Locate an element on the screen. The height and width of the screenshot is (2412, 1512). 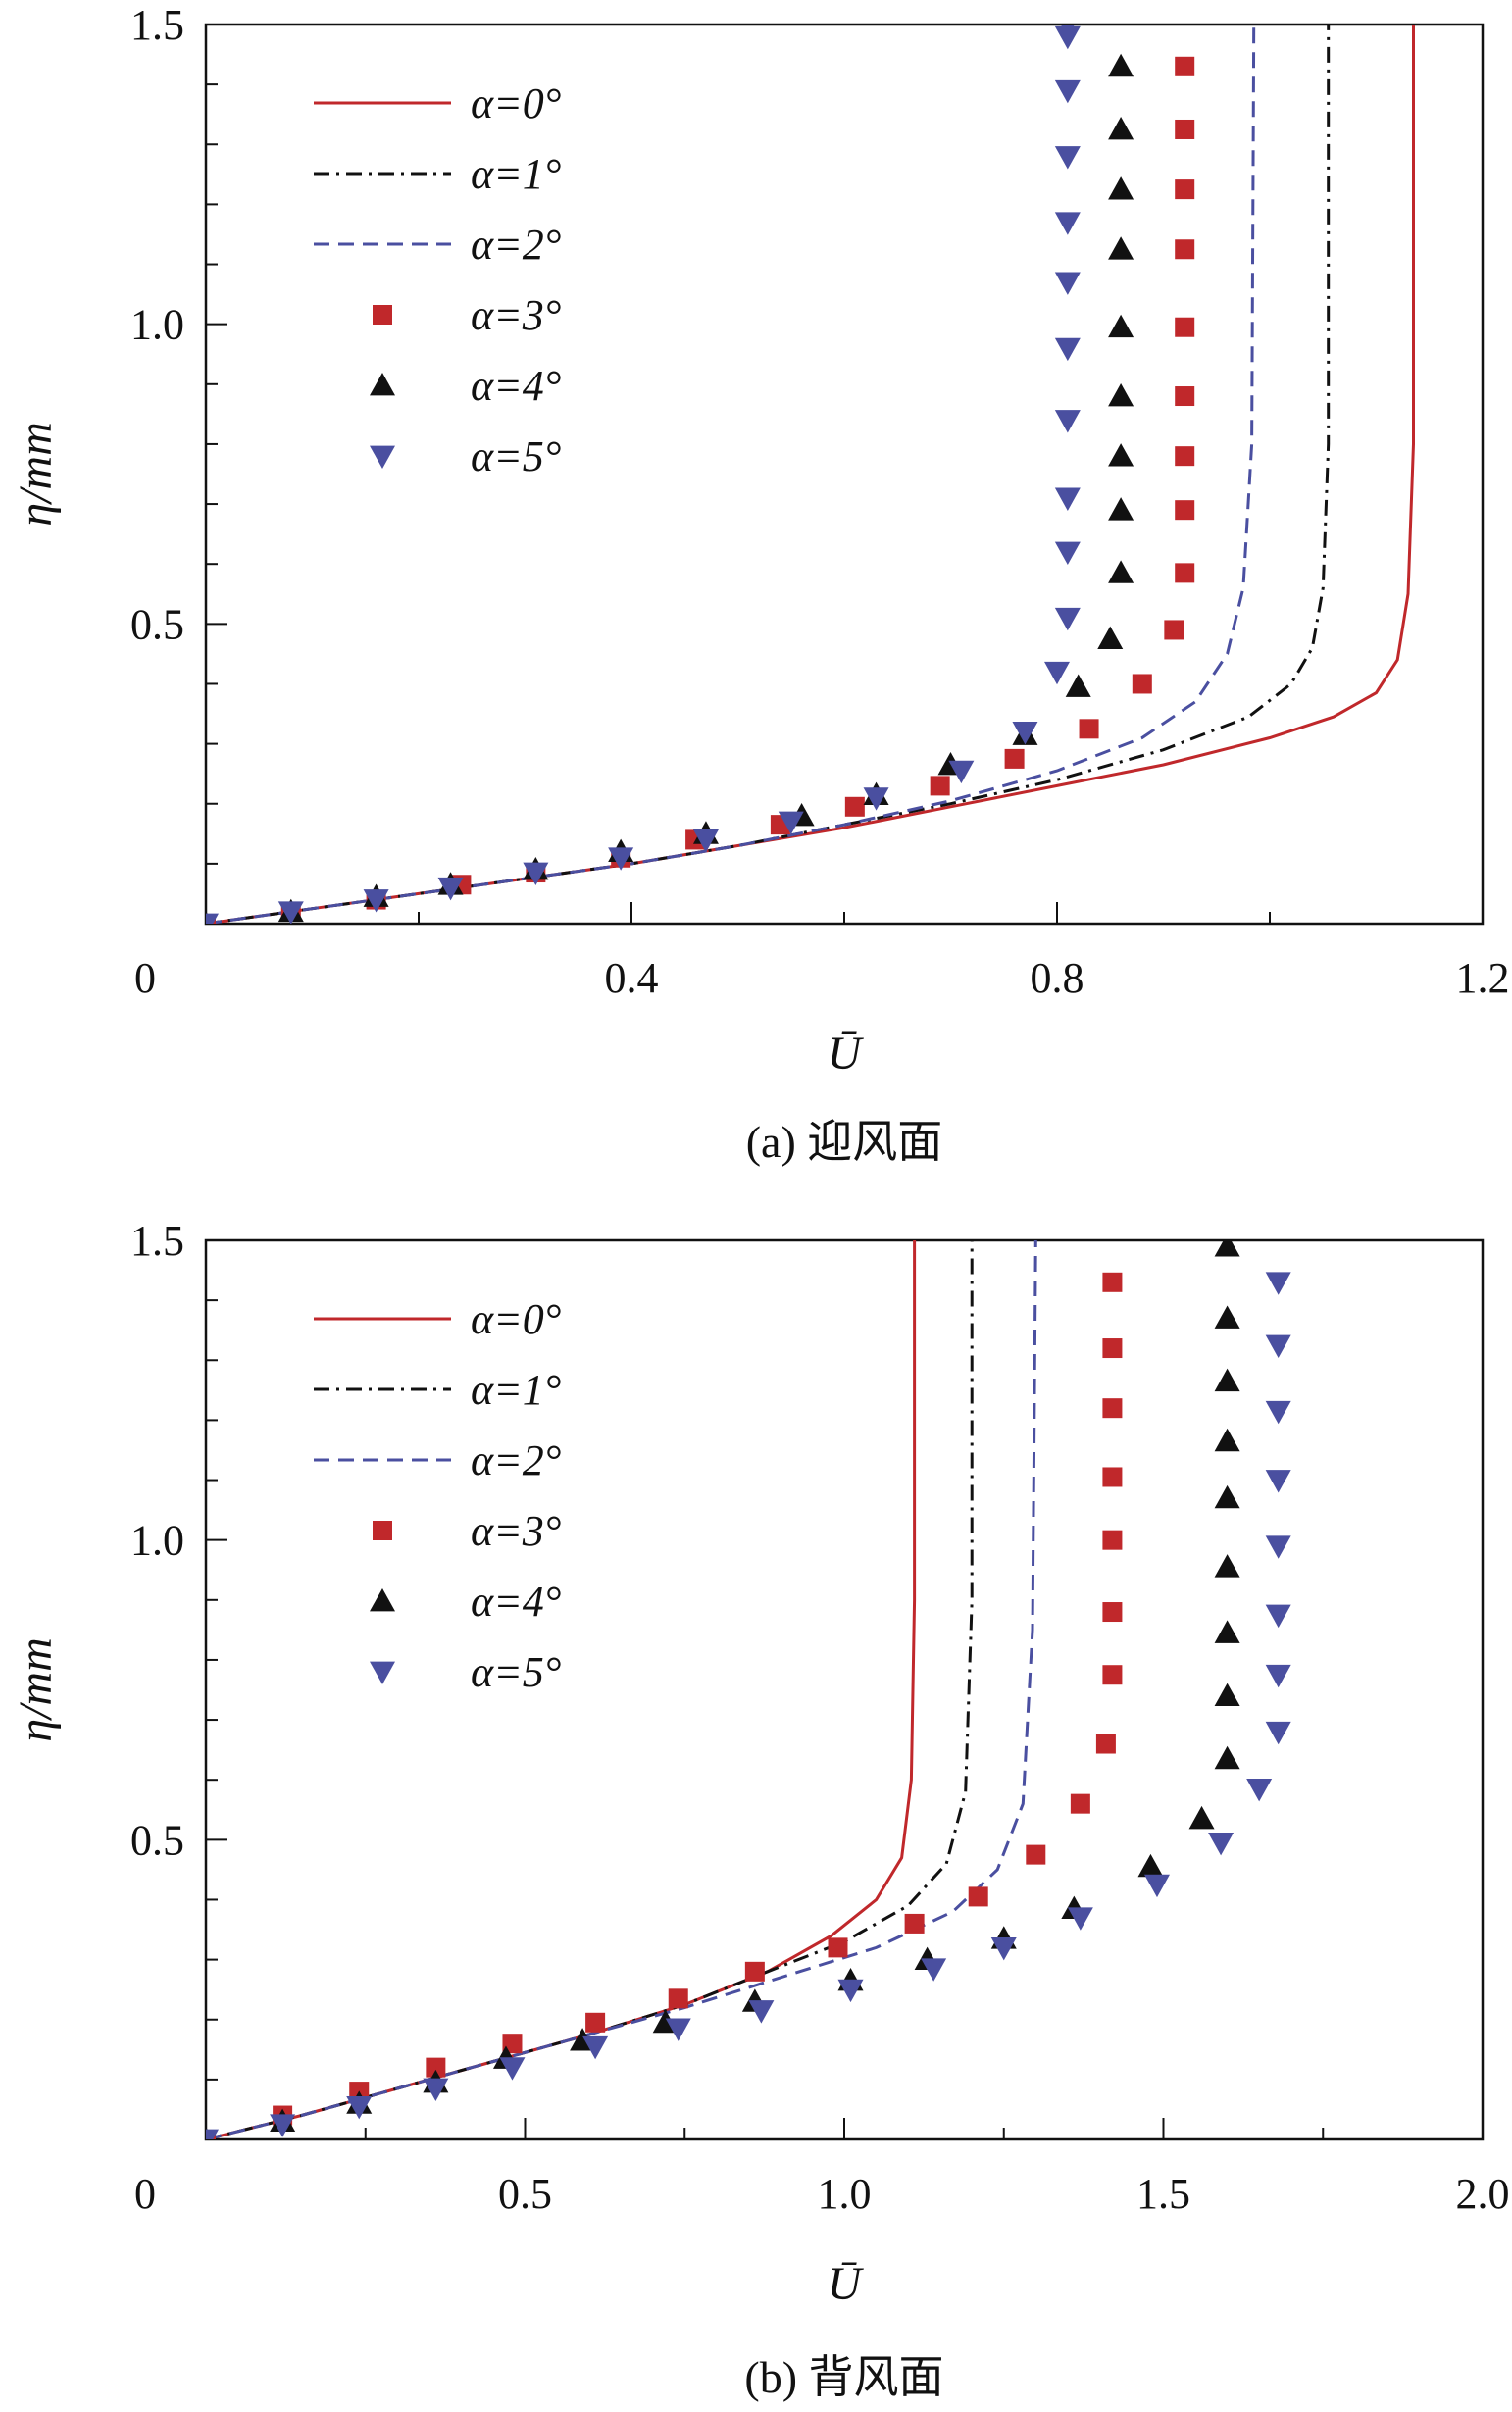
y-tick-label: 0.5 is located at coordinates (157, 624).